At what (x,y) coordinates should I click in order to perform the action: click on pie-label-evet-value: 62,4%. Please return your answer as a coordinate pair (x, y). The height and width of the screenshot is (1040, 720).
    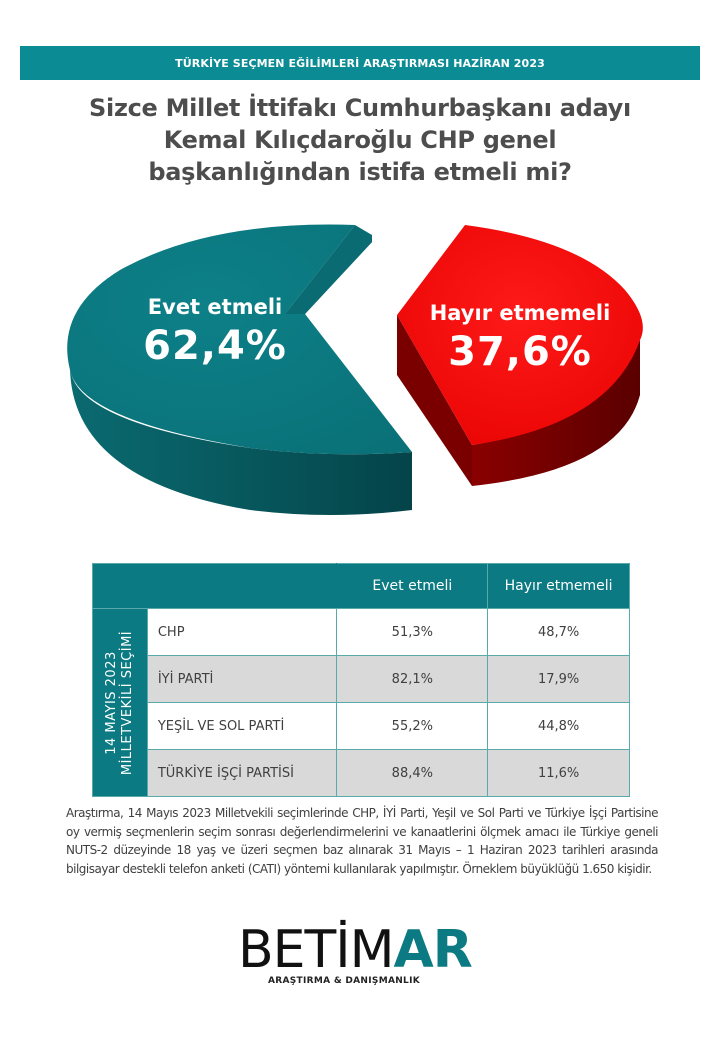
    Looking at the image, I should click on (215, 346).